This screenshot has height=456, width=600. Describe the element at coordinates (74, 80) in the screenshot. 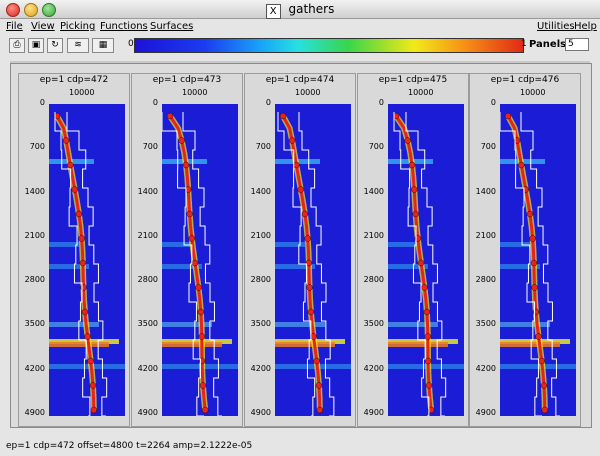

I see `panel-title: ep=1 cdp=472` at that location.